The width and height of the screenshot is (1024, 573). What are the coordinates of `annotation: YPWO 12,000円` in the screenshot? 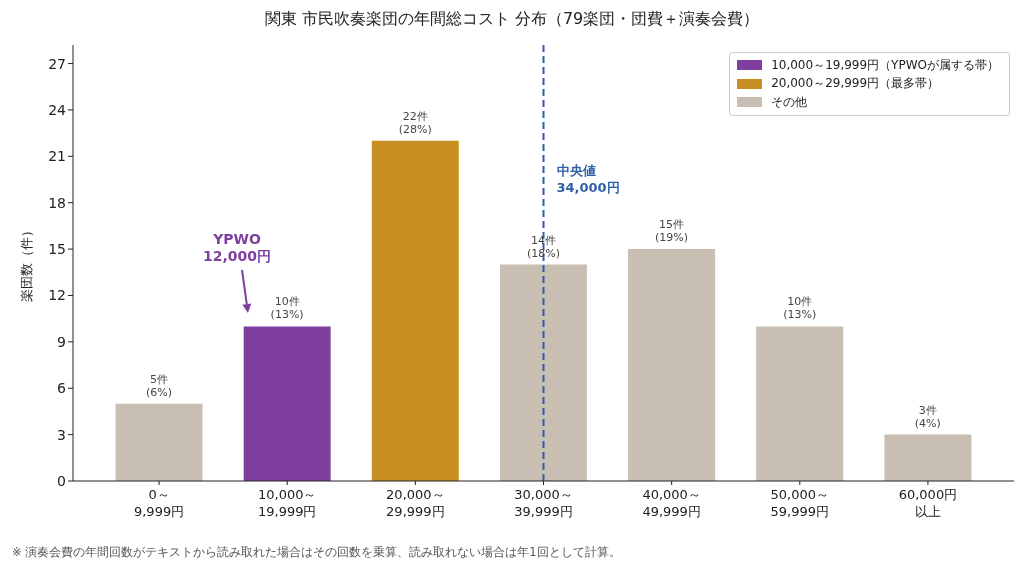 It's located at (237, 247).